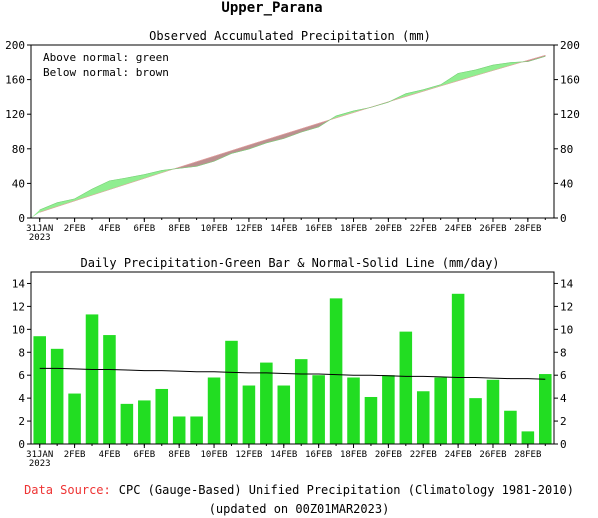  I want to click on top-xtick-label: 18FEB, so click(353, 229).